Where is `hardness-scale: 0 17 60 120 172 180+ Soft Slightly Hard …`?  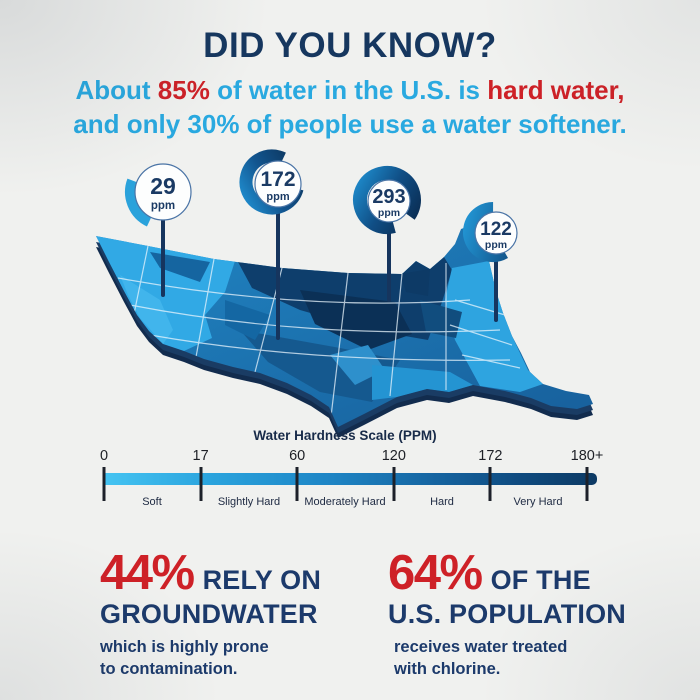
hardness-scale: 0 17 60 120 172 180+ Soft Slightly Hard … is located at coordinates (352, 479).